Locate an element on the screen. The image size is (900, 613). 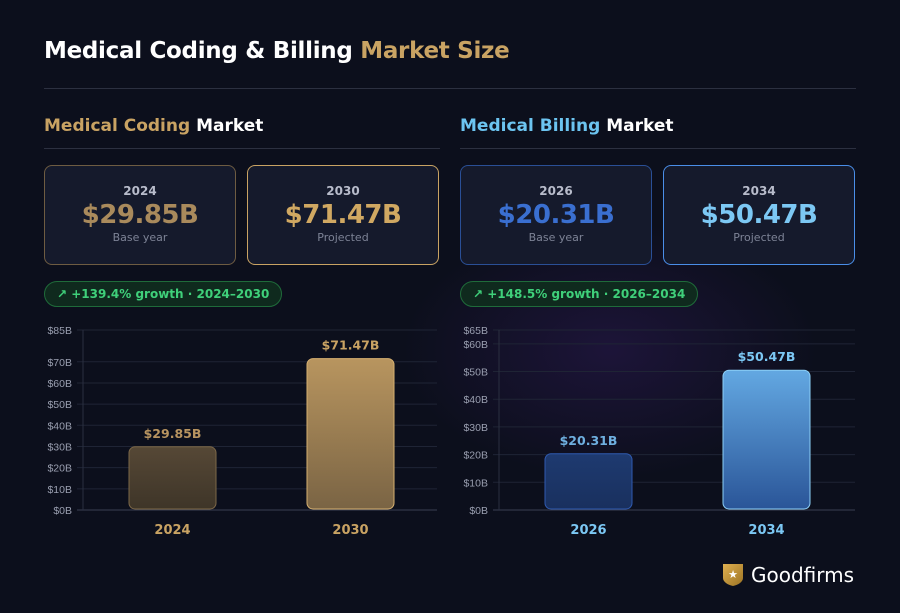
card-year: 2034 is located at coordinates (759, 191).